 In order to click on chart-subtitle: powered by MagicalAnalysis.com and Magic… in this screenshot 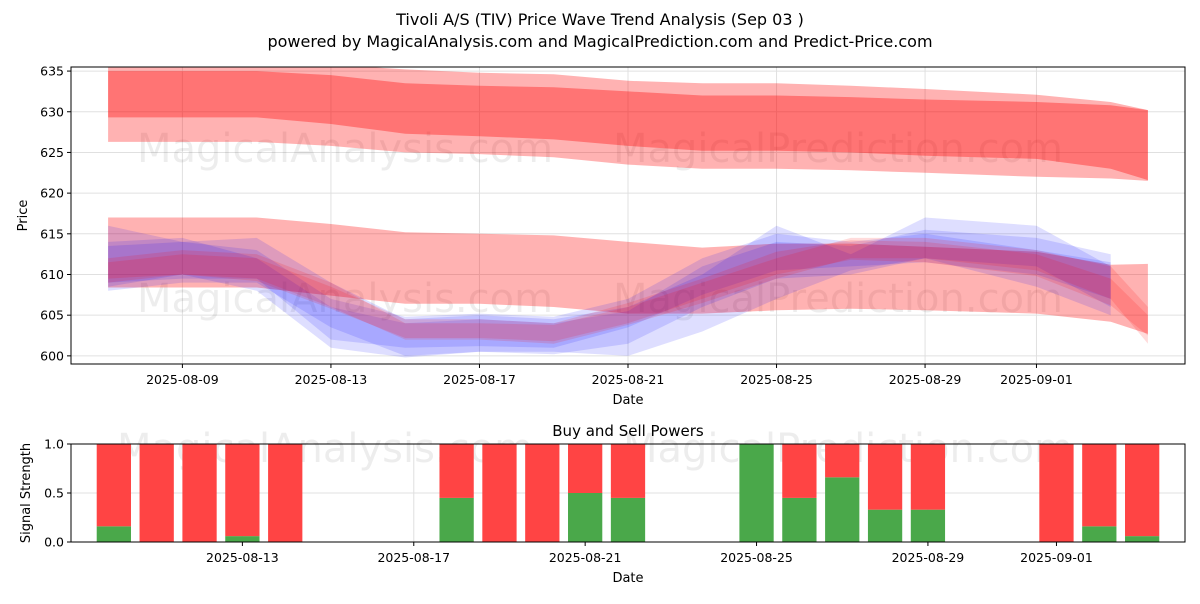, I will do `click(599, 41)`.